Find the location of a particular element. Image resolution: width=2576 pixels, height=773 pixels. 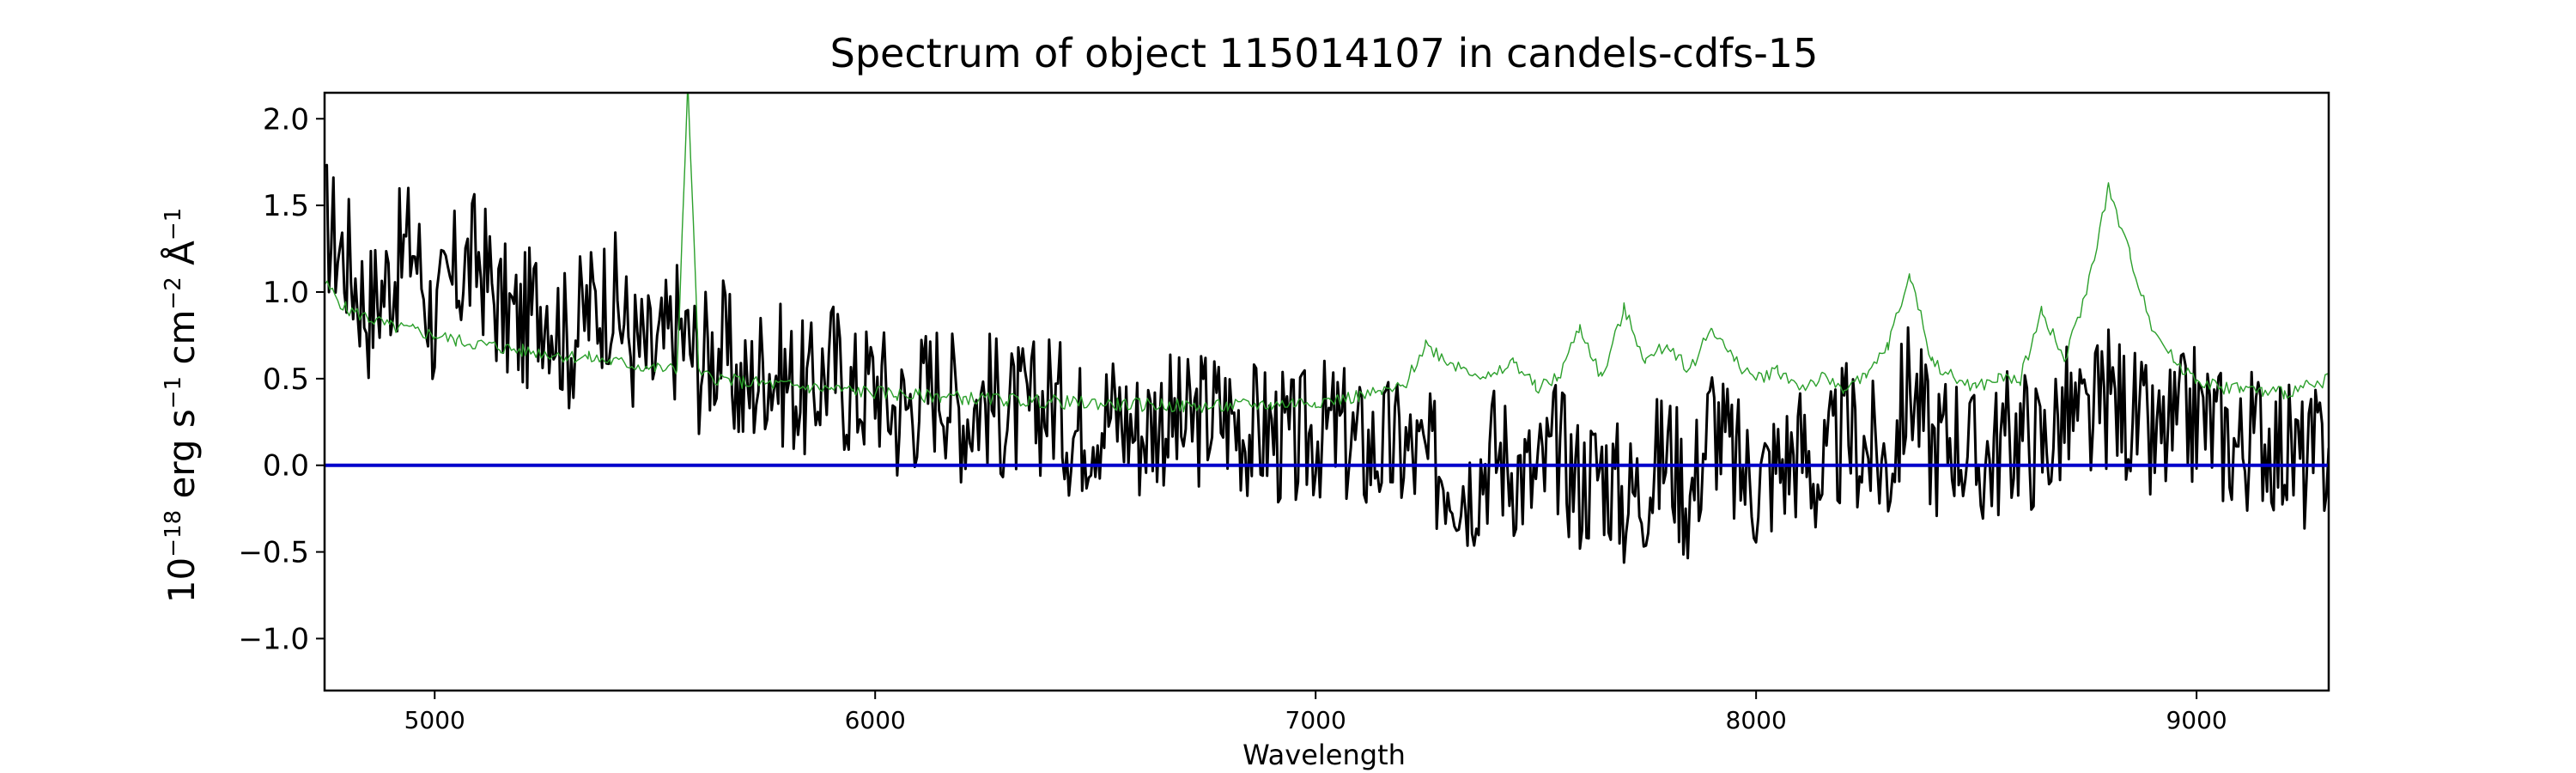

y-tick-label: 1.0 is located at coordinates (286, 293).